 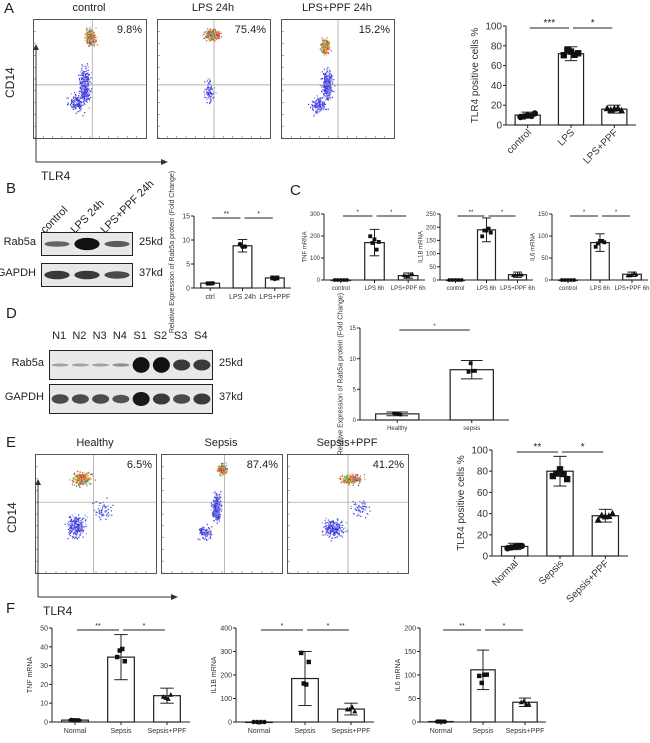 I want to click on svg-text: 300, so click(x=226, y=652).